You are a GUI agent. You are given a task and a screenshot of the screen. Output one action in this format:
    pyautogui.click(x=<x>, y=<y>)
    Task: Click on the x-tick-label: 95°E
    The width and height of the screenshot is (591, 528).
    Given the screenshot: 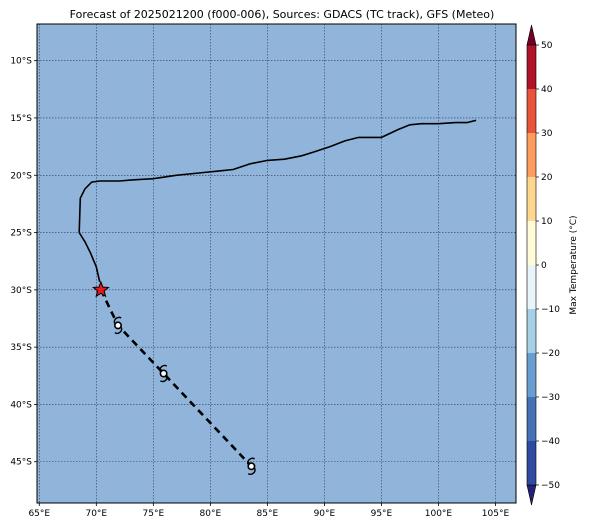 What is the action you would take?
    pyautogui.click(x=382, y=514)
    